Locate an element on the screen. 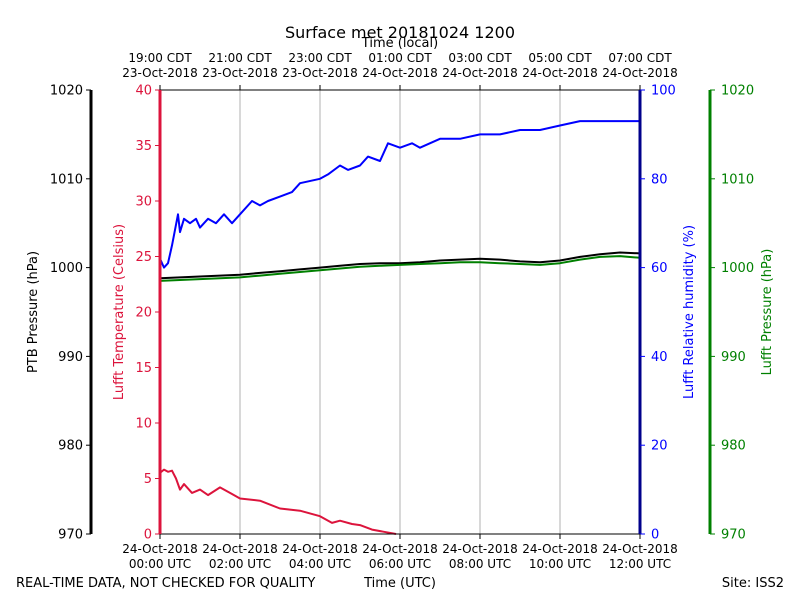  series-line-ptb-pressure is located at coordinates (400, 265).